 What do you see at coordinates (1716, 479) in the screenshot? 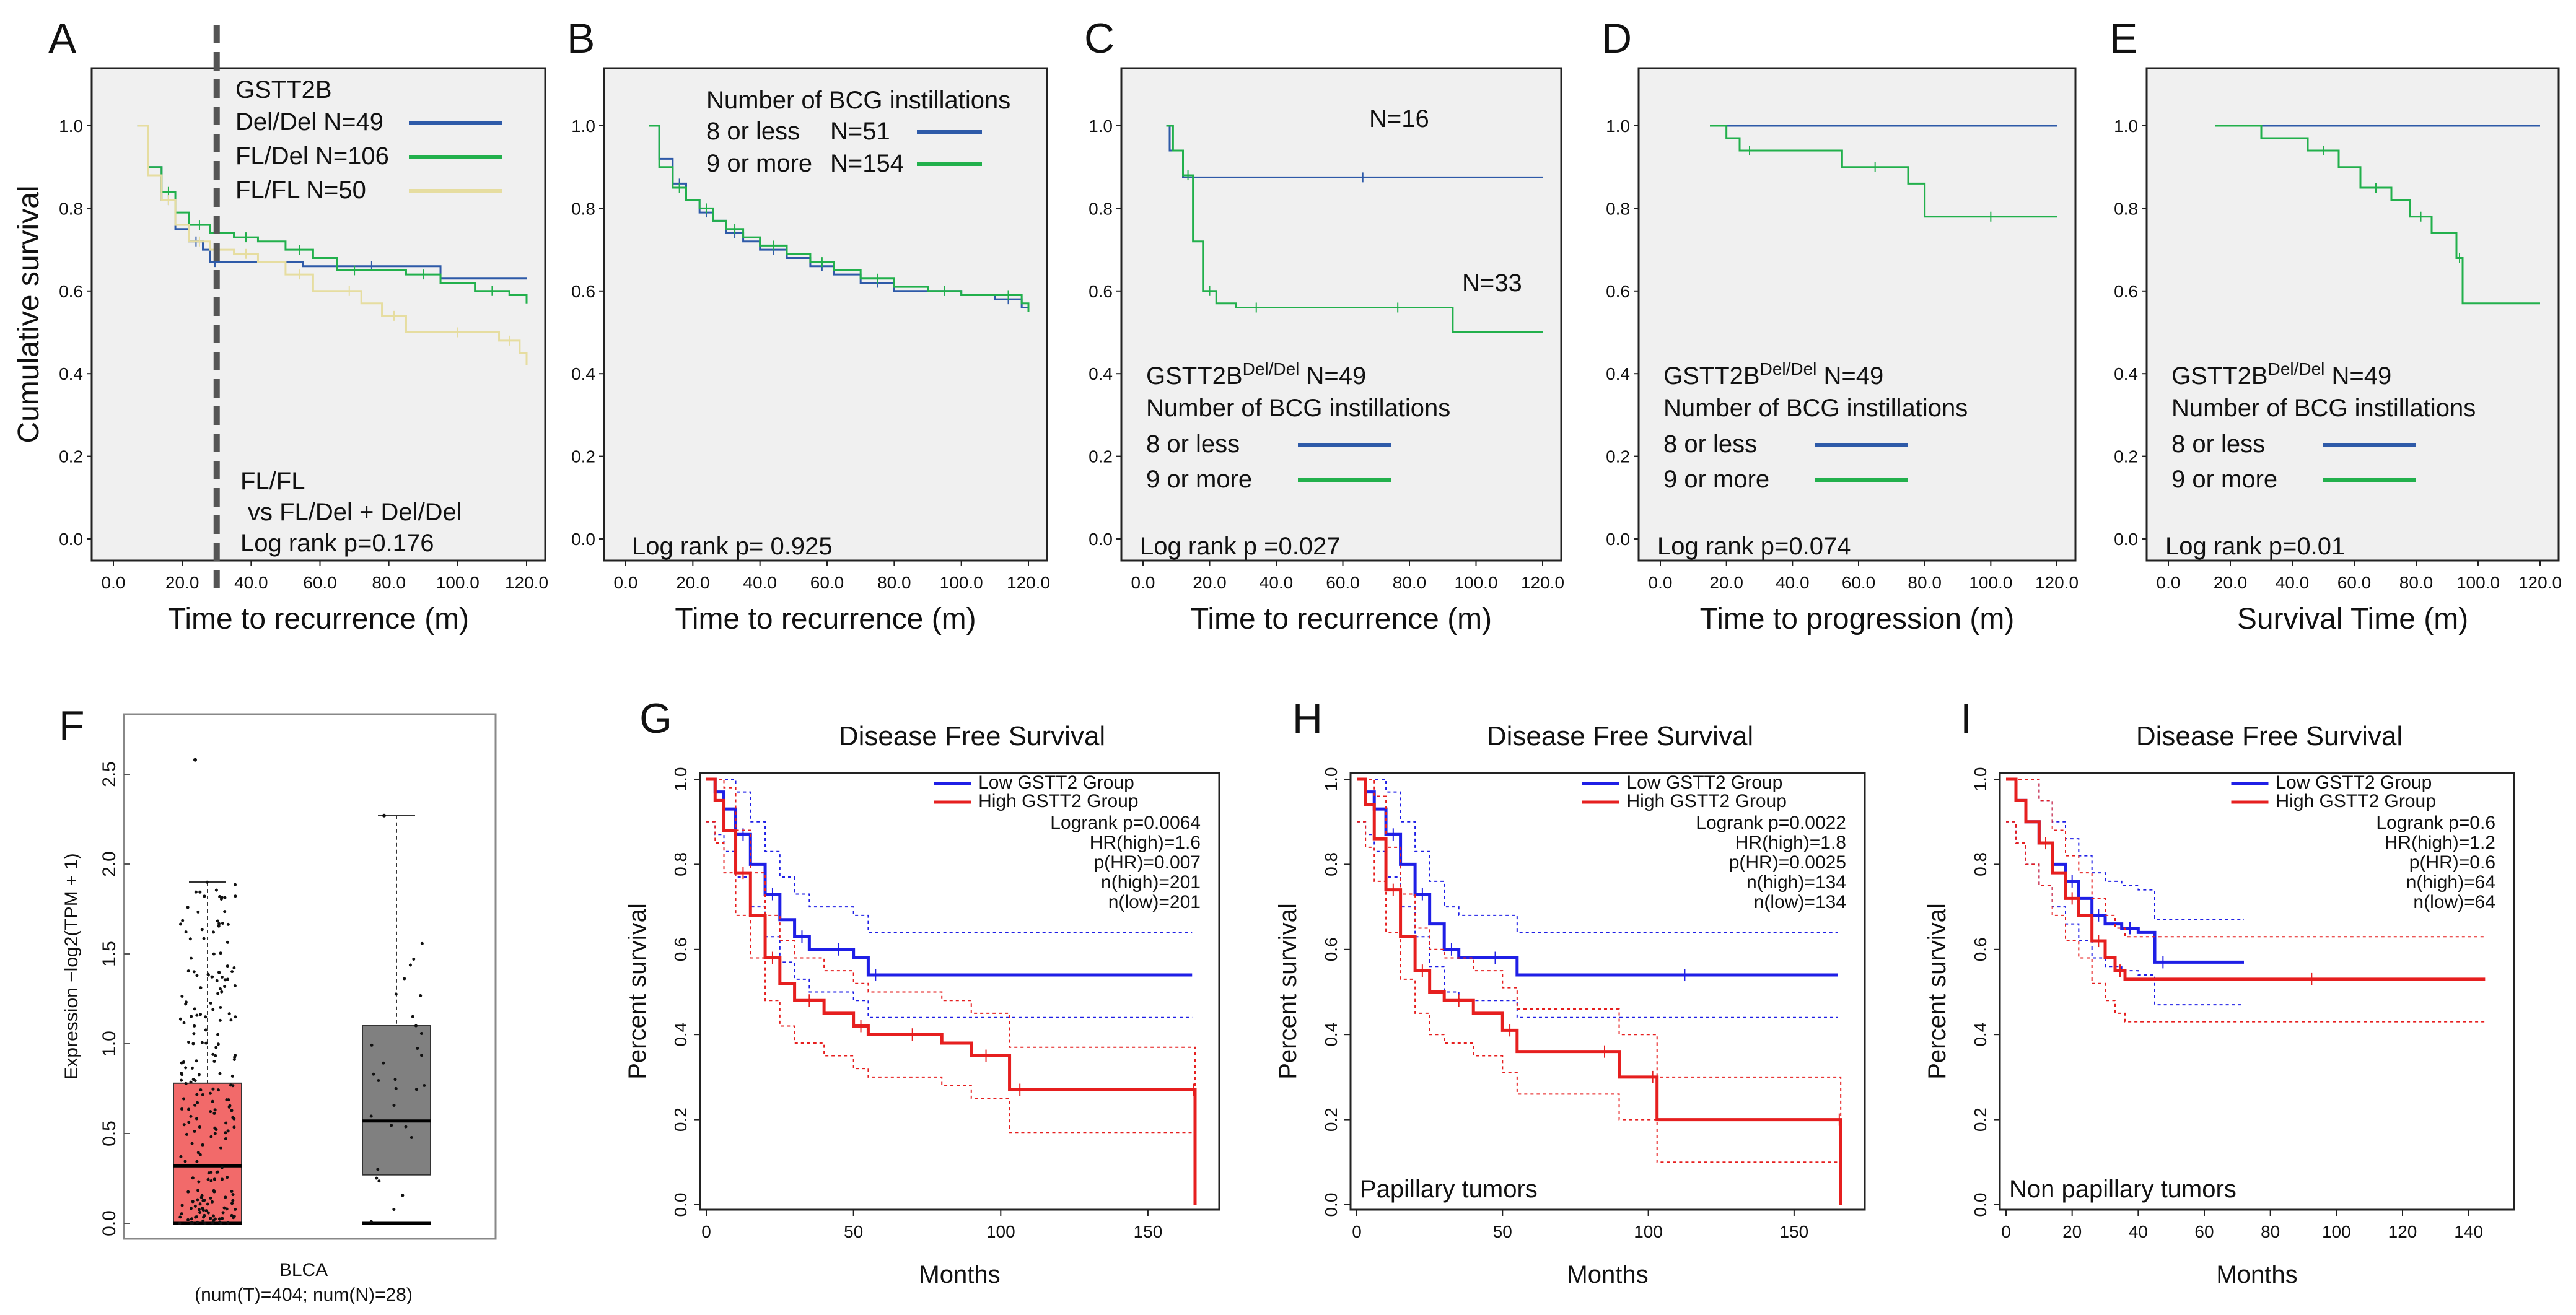
I see `legend-entry: 9 or more` at bounding box center [1716, 479].